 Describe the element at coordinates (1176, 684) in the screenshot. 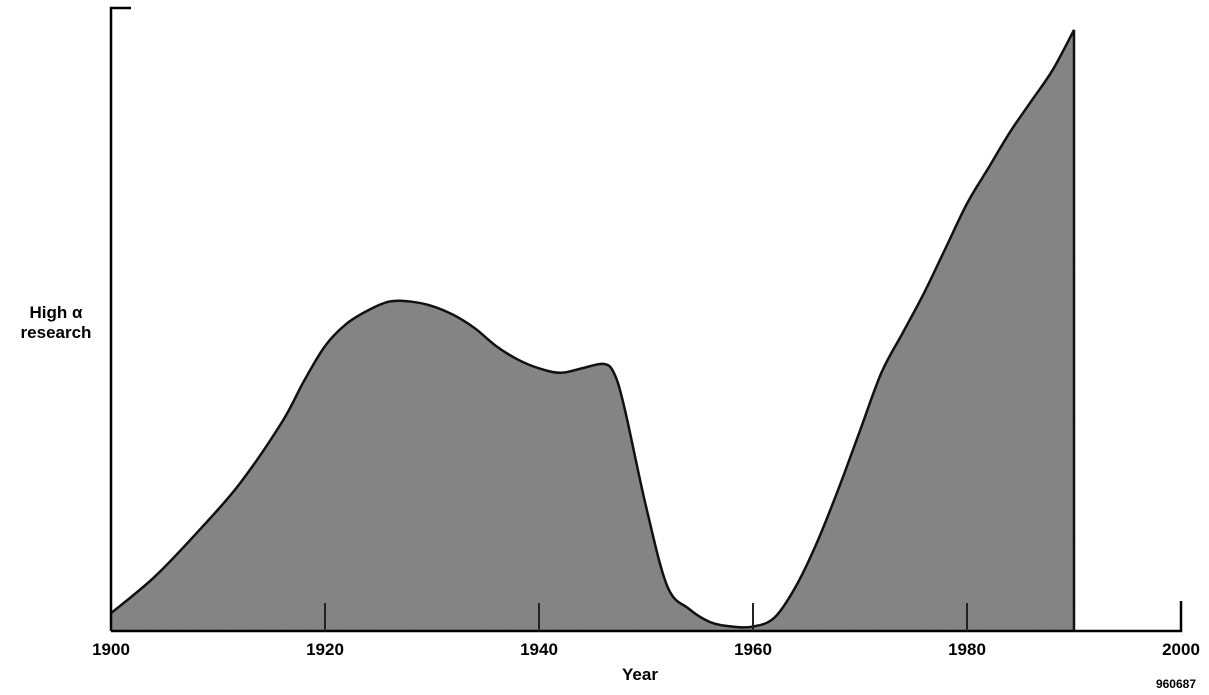

I see `reference-code: 960687` at that location.